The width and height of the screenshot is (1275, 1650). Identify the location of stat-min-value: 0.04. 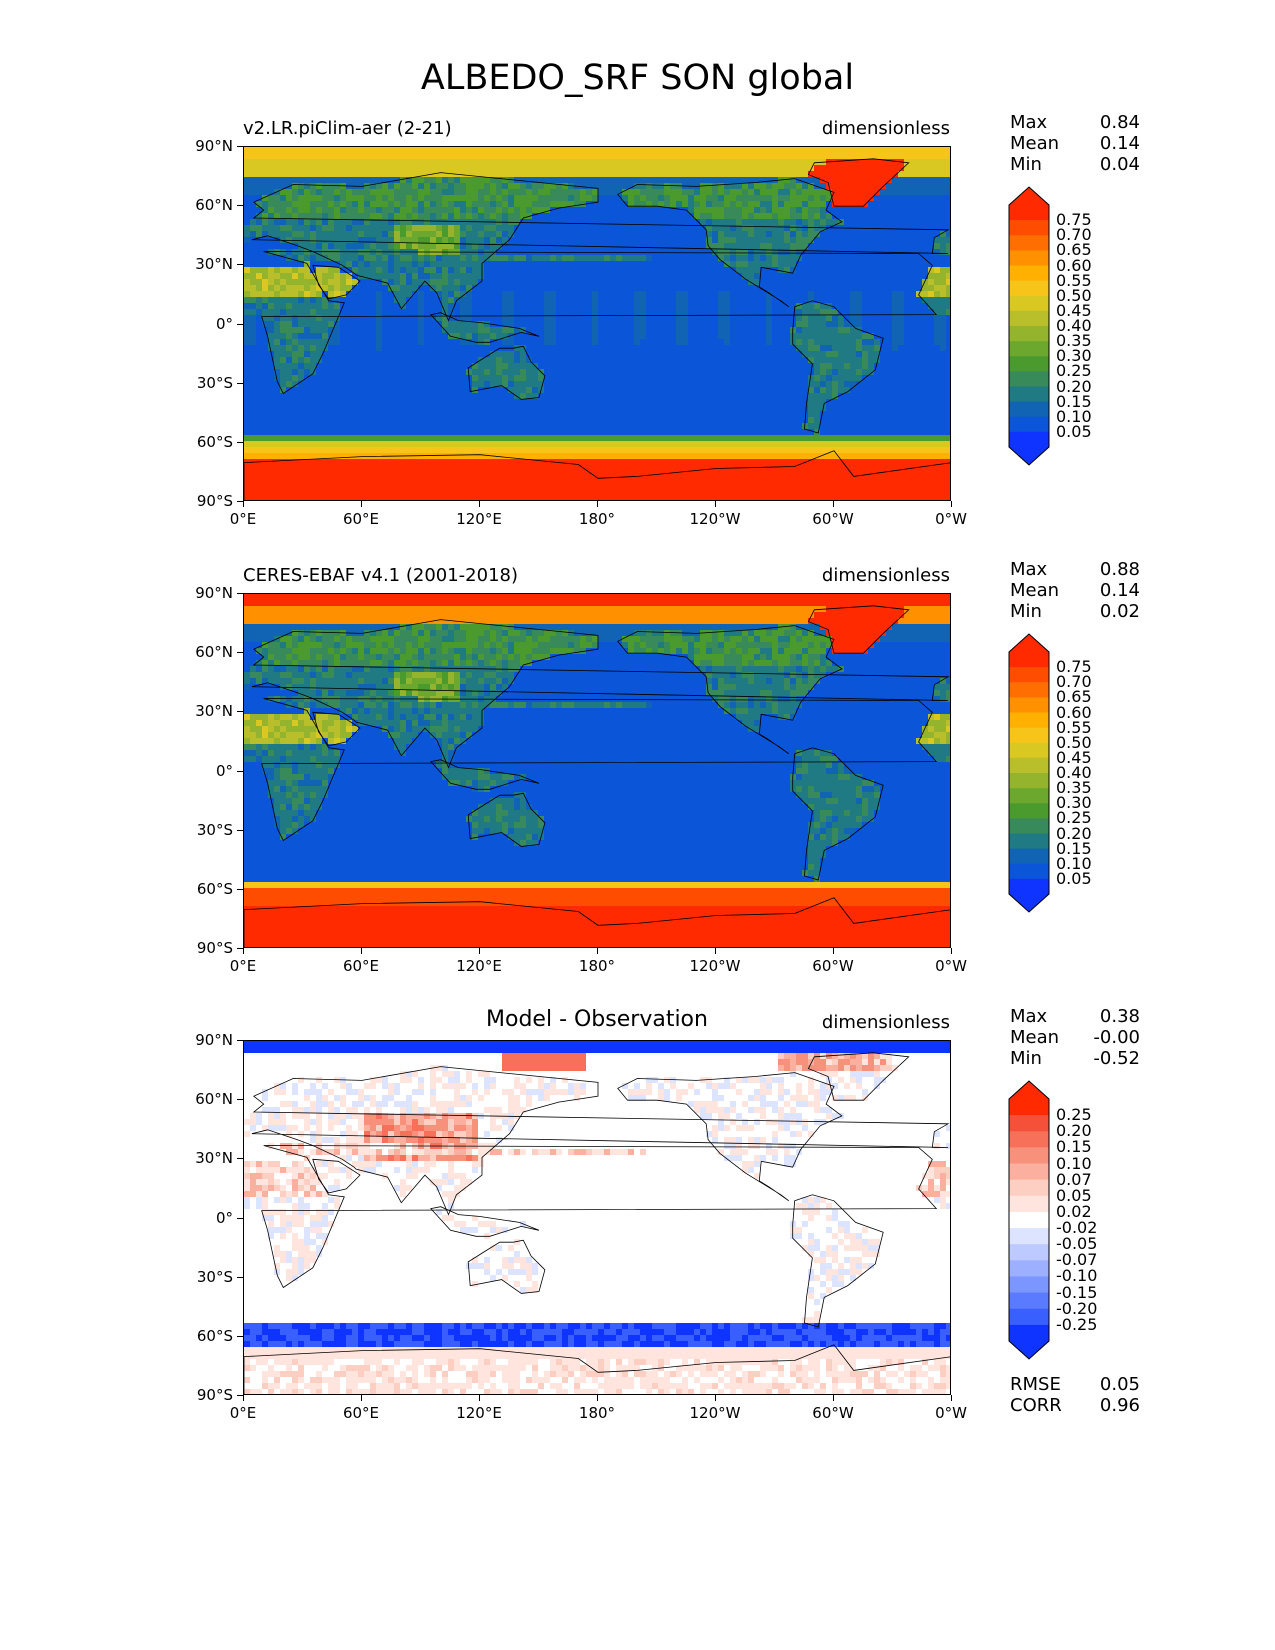
(1115, 164).